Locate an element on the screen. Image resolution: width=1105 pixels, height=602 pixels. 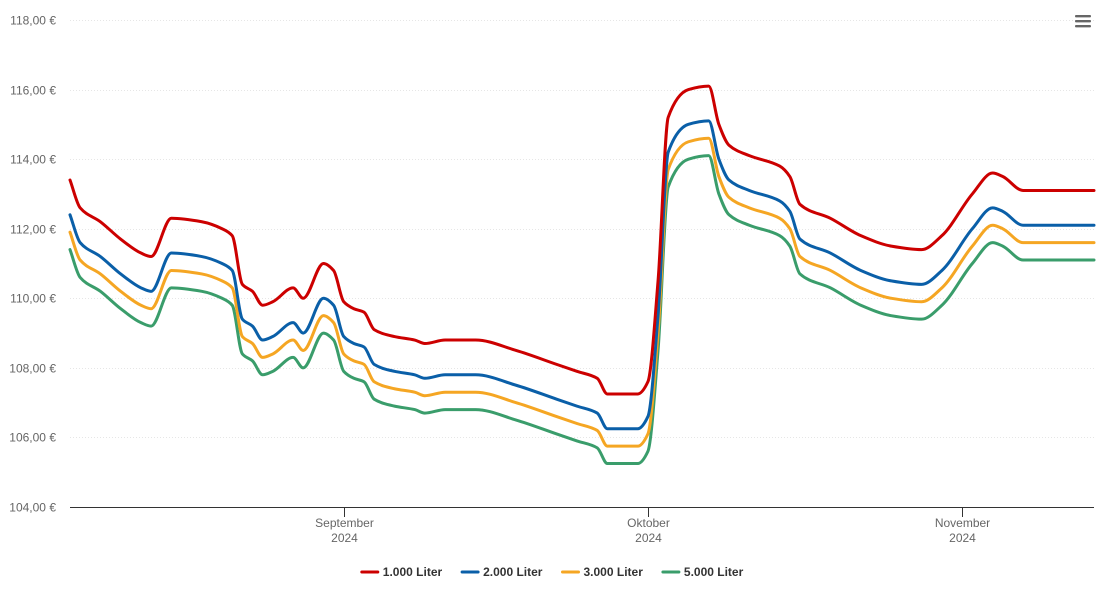
legend-item: 3.000 Liter is located at coordinates (602, 572).